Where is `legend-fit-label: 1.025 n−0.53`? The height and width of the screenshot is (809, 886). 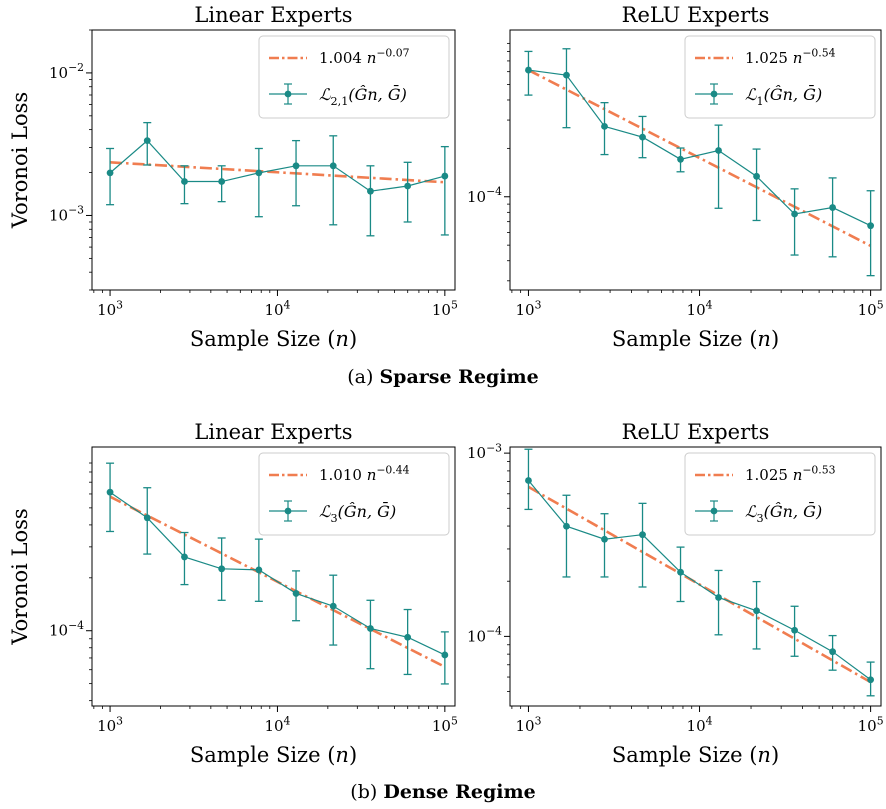
legend-fit-label: 1.025 n−0.53 is located at coordinates (790, 473).